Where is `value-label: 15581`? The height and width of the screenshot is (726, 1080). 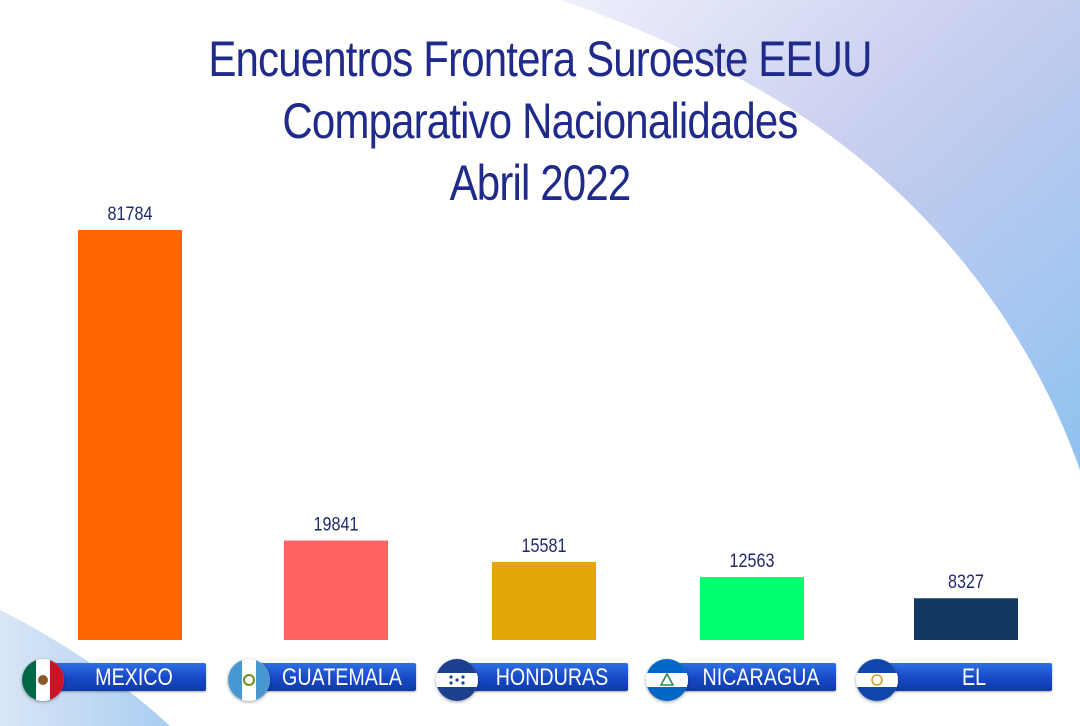 value-label: 15581 is located at coordinates (544, 546).